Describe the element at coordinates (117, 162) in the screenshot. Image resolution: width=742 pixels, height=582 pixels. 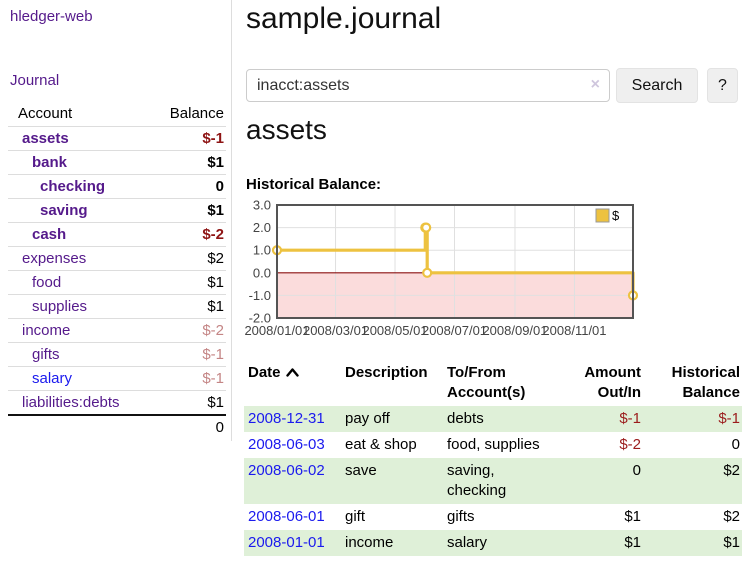
I see `account-row: bank $1` at that location.